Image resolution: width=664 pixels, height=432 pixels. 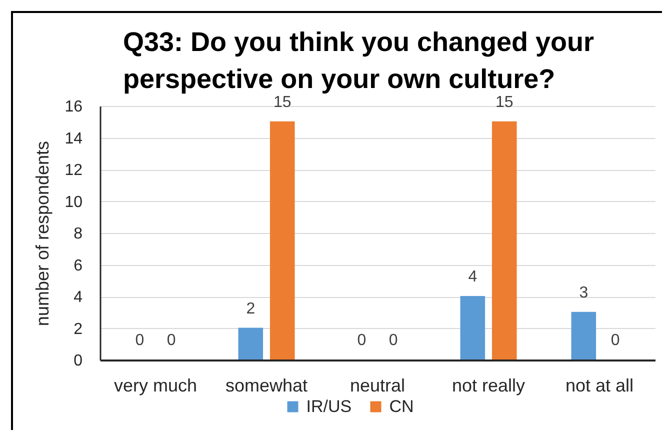 What do you see at coordinates (473, 277) in the screenshot?
I see `data-label: 4` at bounding box center [473, 277].